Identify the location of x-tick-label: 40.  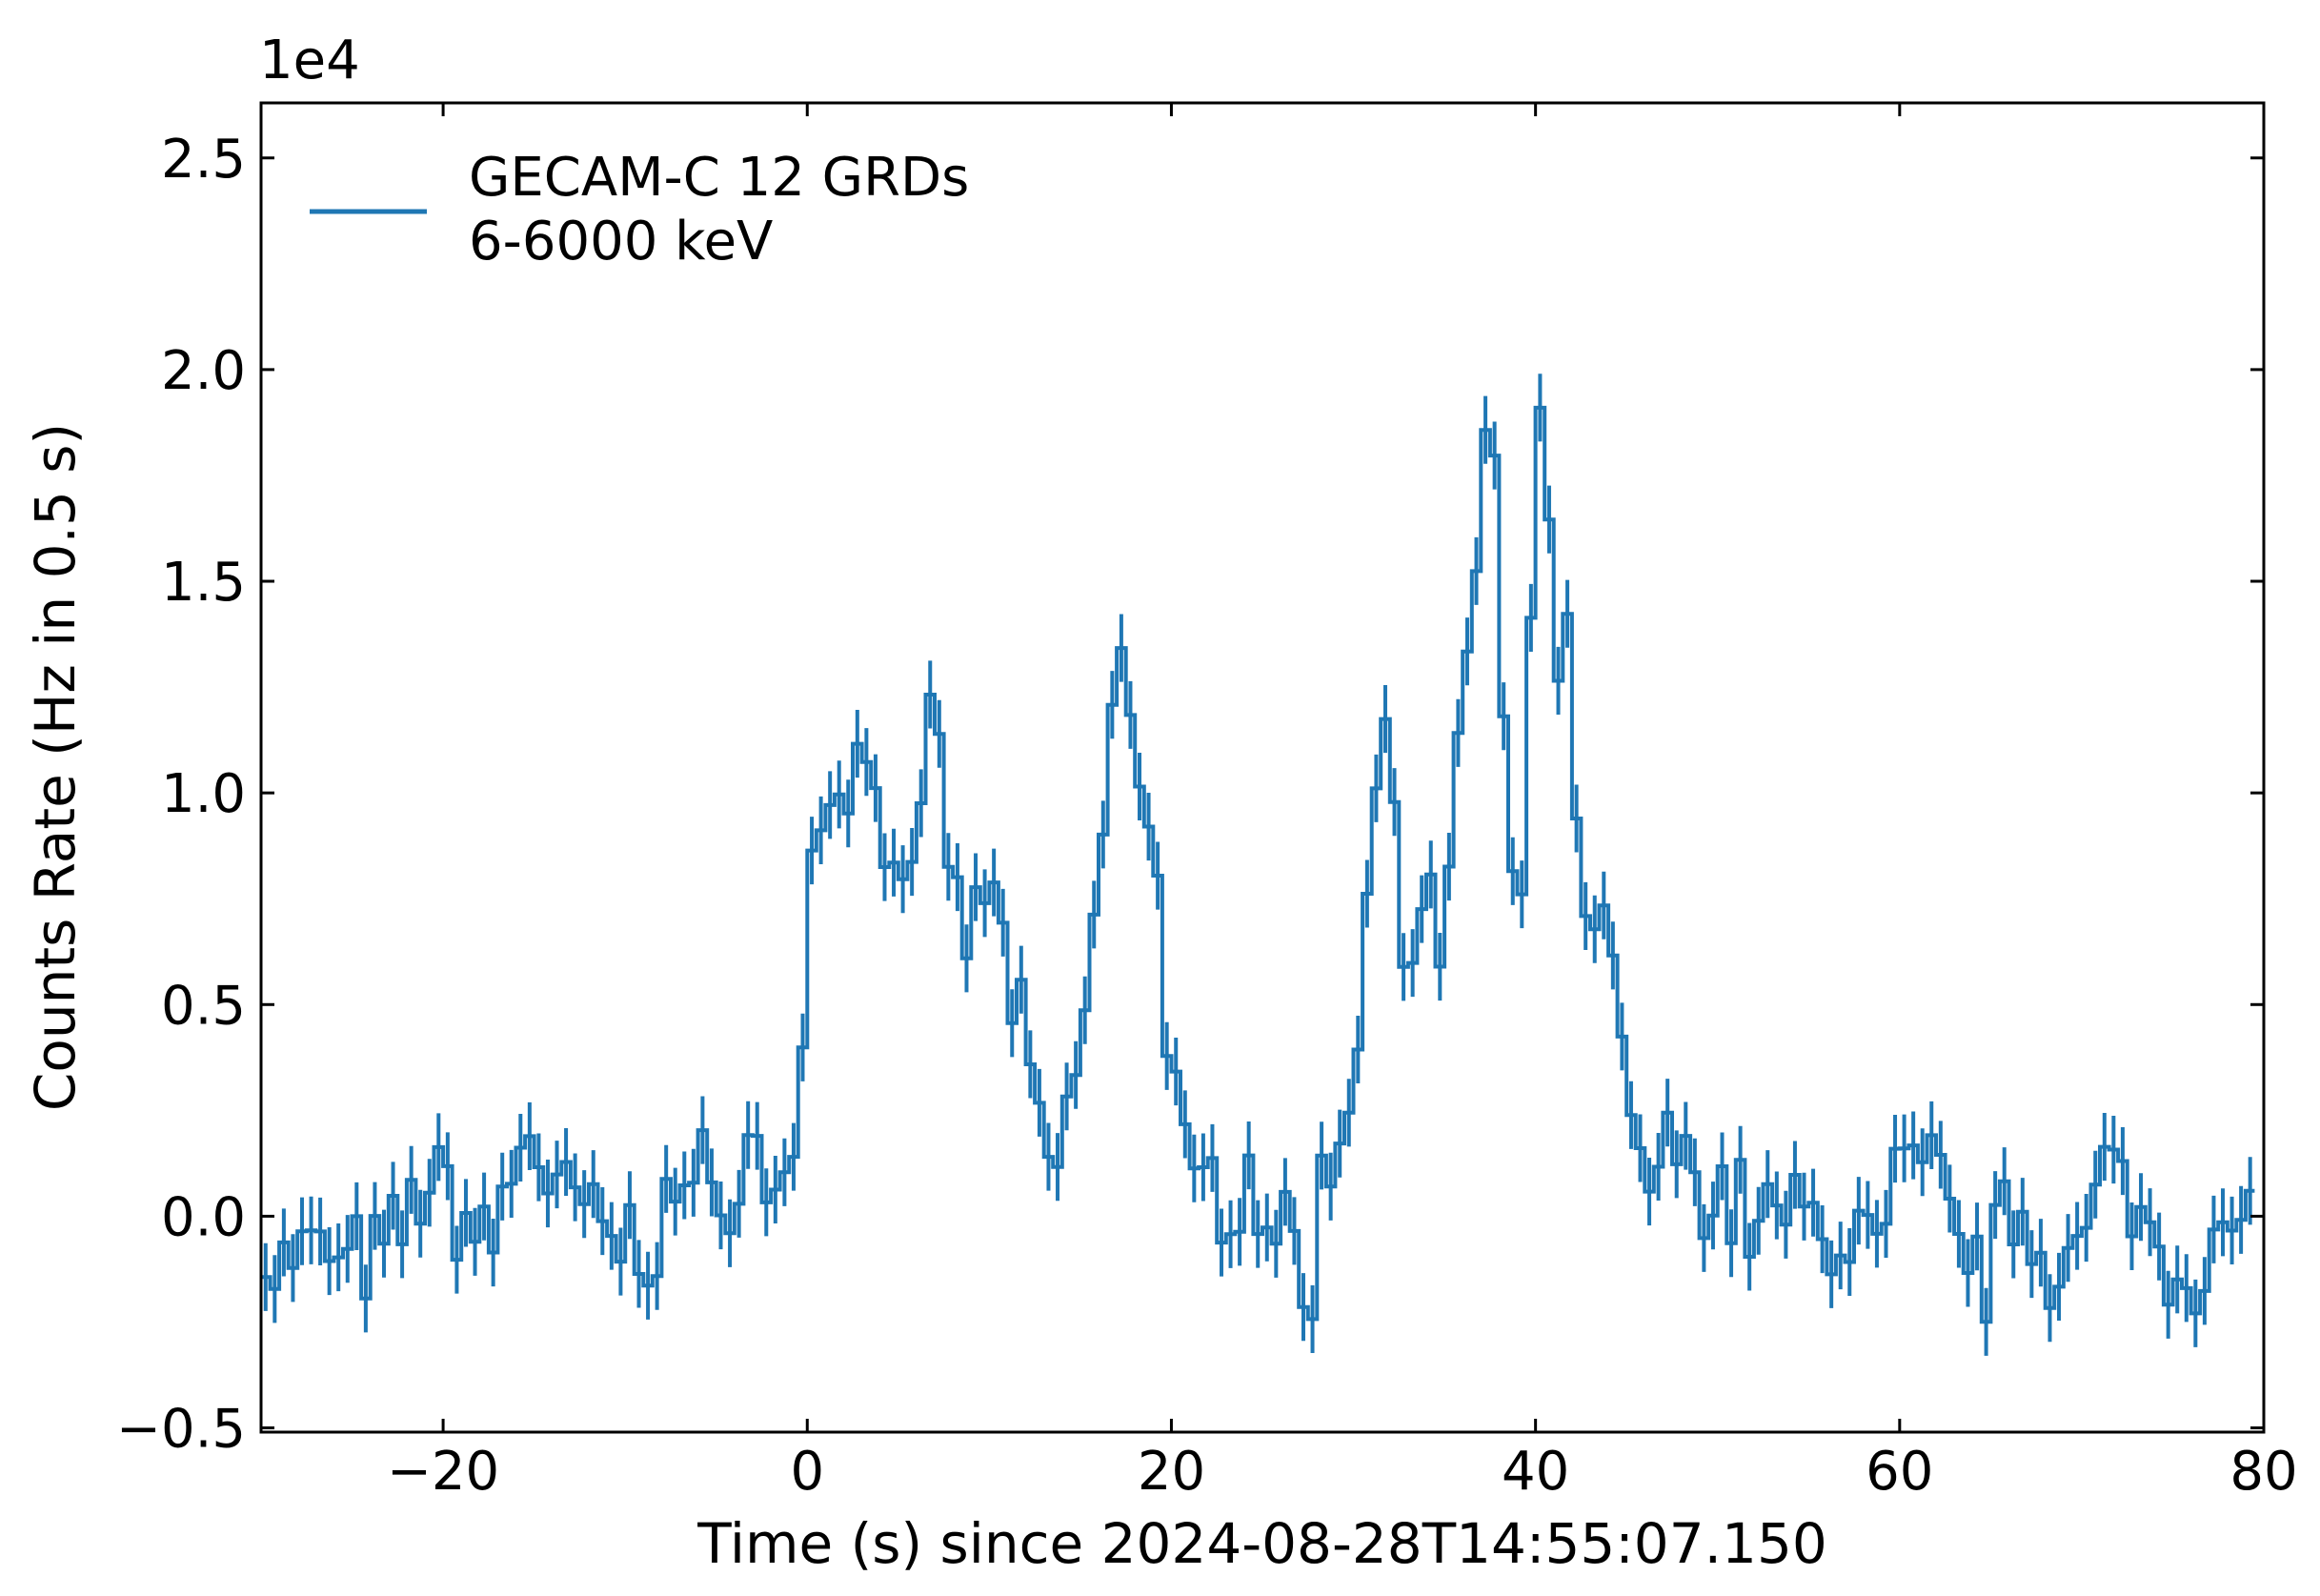
(1535, 1472).